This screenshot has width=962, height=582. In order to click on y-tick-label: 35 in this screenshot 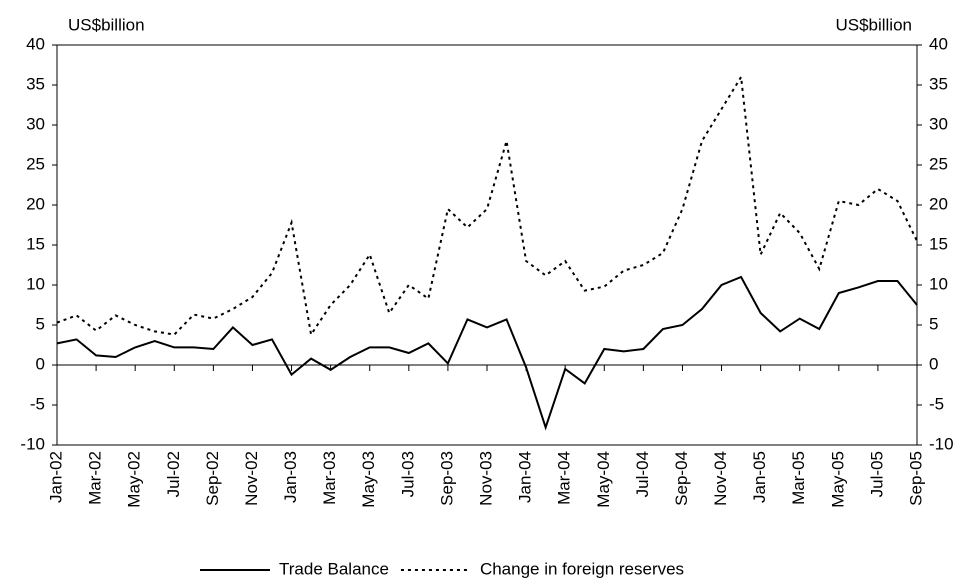, I will do `click(35, 83)`.